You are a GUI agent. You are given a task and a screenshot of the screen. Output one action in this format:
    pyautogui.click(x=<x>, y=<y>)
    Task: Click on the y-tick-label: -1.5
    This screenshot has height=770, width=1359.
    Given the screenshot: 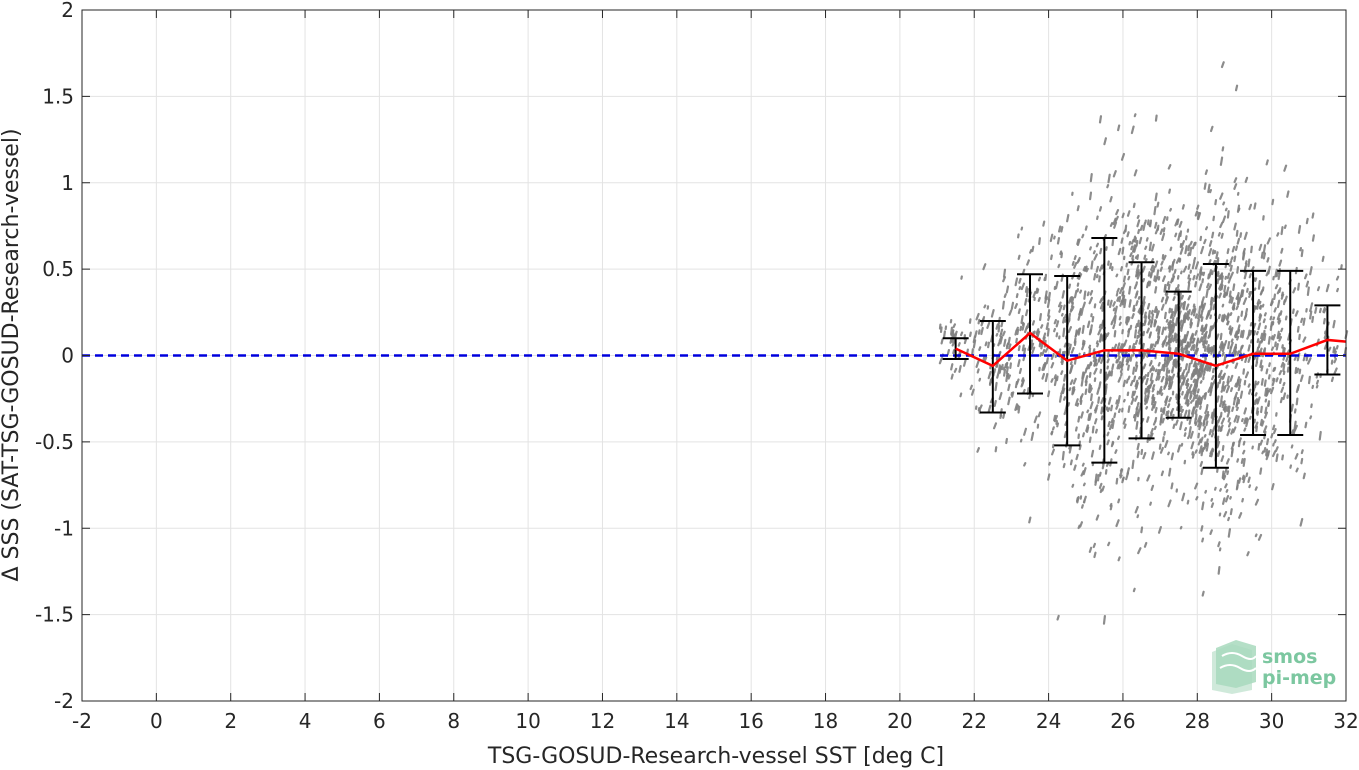 What is the action you would take?
    pyautogui.click(x=54, y=615)
    